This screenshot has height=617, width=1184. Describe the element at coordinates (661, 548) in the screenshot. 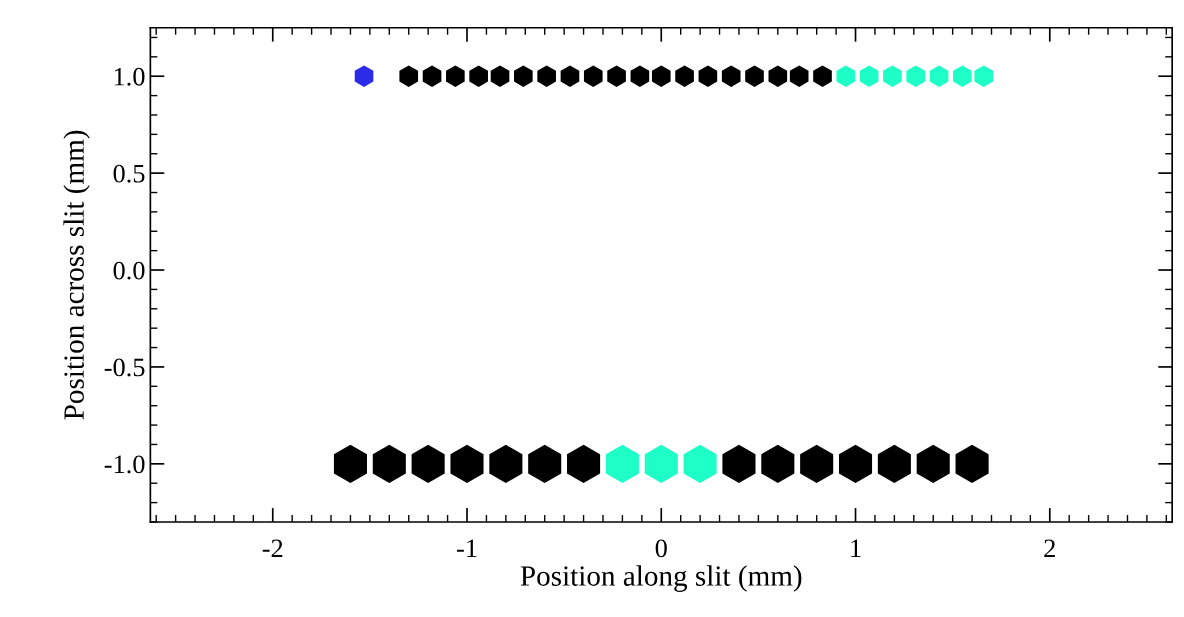

I see `x-tick-label: 0` at that location.